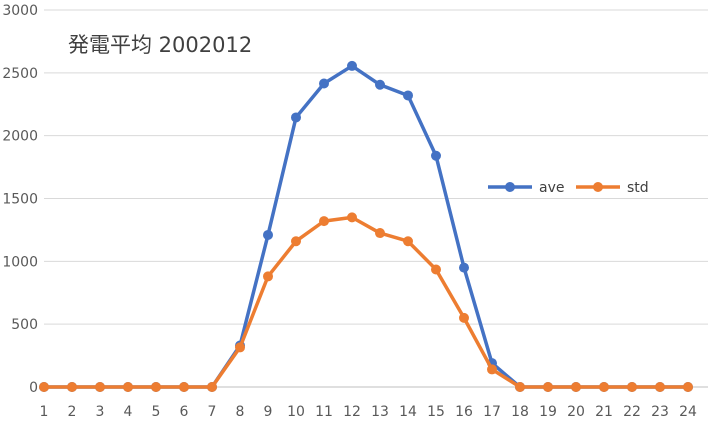 This screenshot has height=426, width=724. Describe the element at coordinates (688, 412) in the screenshot. I see `x-tick-label: 24` at that location.